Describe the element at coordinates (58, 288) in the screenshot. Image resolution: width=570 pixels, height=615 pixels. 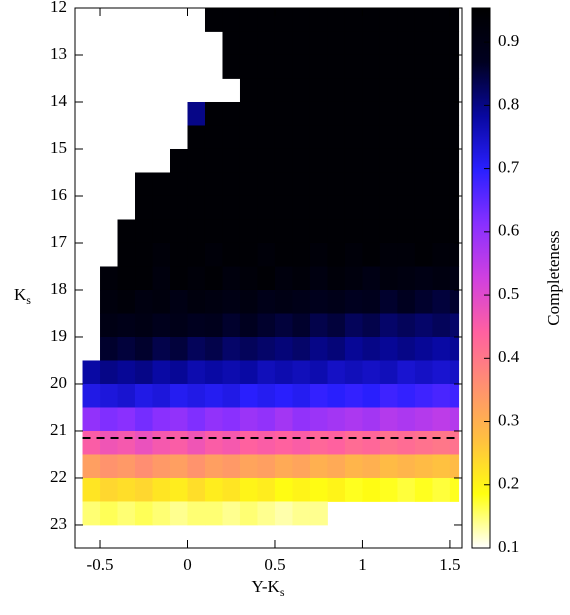
I see `y-tick-label: 18` at that location.